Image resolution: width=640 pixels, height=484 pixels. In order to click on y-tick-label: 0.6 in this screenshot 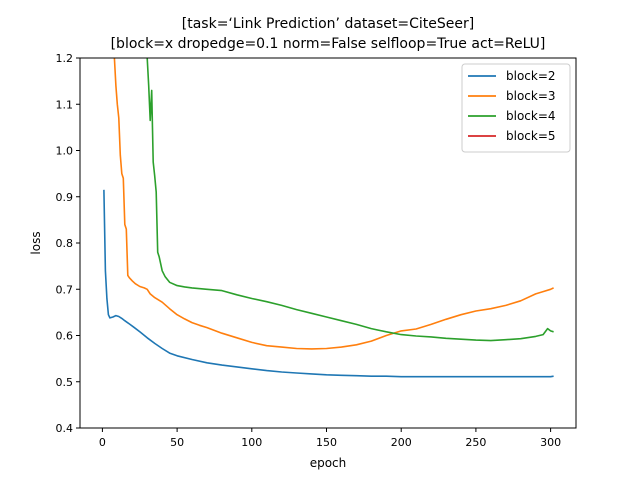, I will do `click(65, 336)`.